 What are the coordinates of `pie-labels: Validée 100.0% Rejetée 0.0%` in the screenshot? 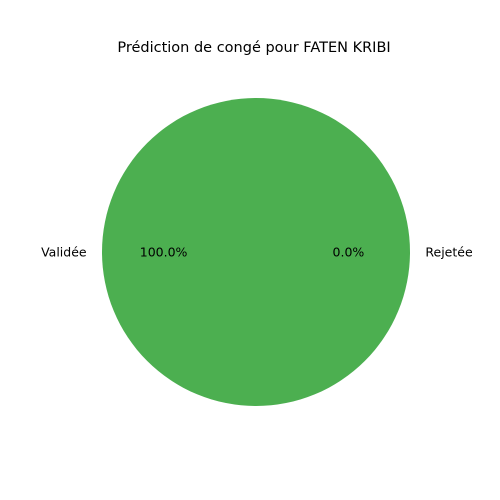 It's located at (257, 252).